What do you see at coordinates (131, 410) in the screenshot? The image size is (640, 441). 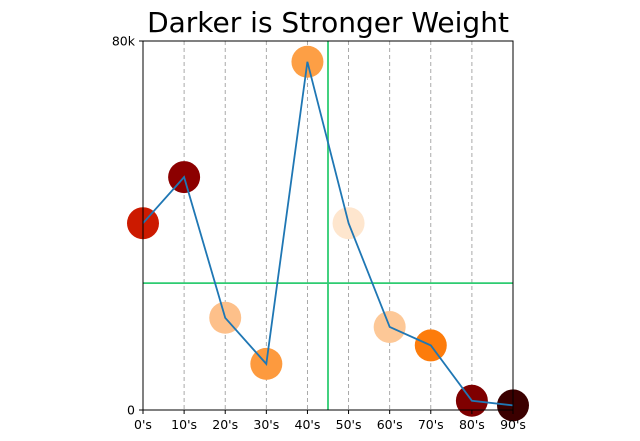 I see `y-tick-label-0: 0` at bounding box center [131, 410].